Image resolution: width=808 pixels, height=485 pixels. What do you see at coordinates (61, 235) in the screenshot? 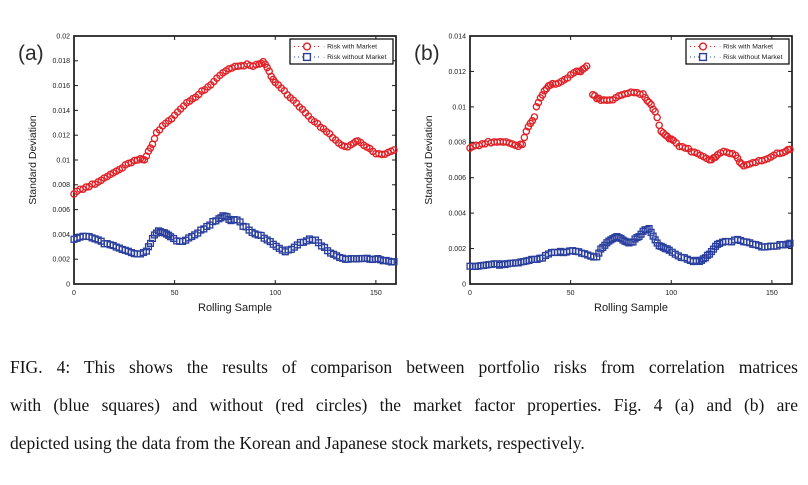
I see `y-tick-label: 0.004` at bounding box center [61, 235].